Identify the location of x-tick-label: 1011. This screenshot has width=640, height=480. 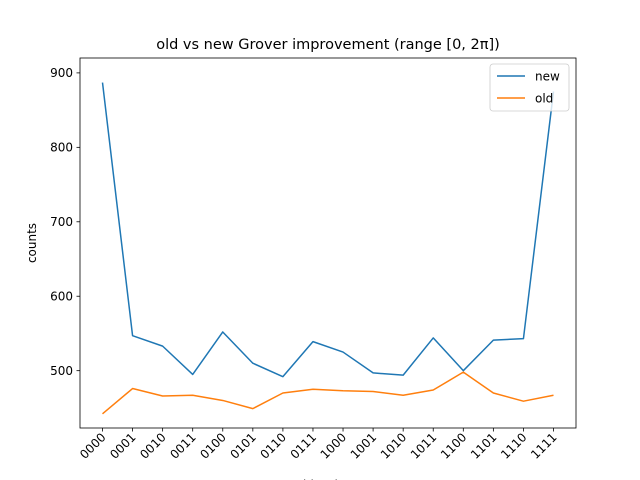
(423, 445).